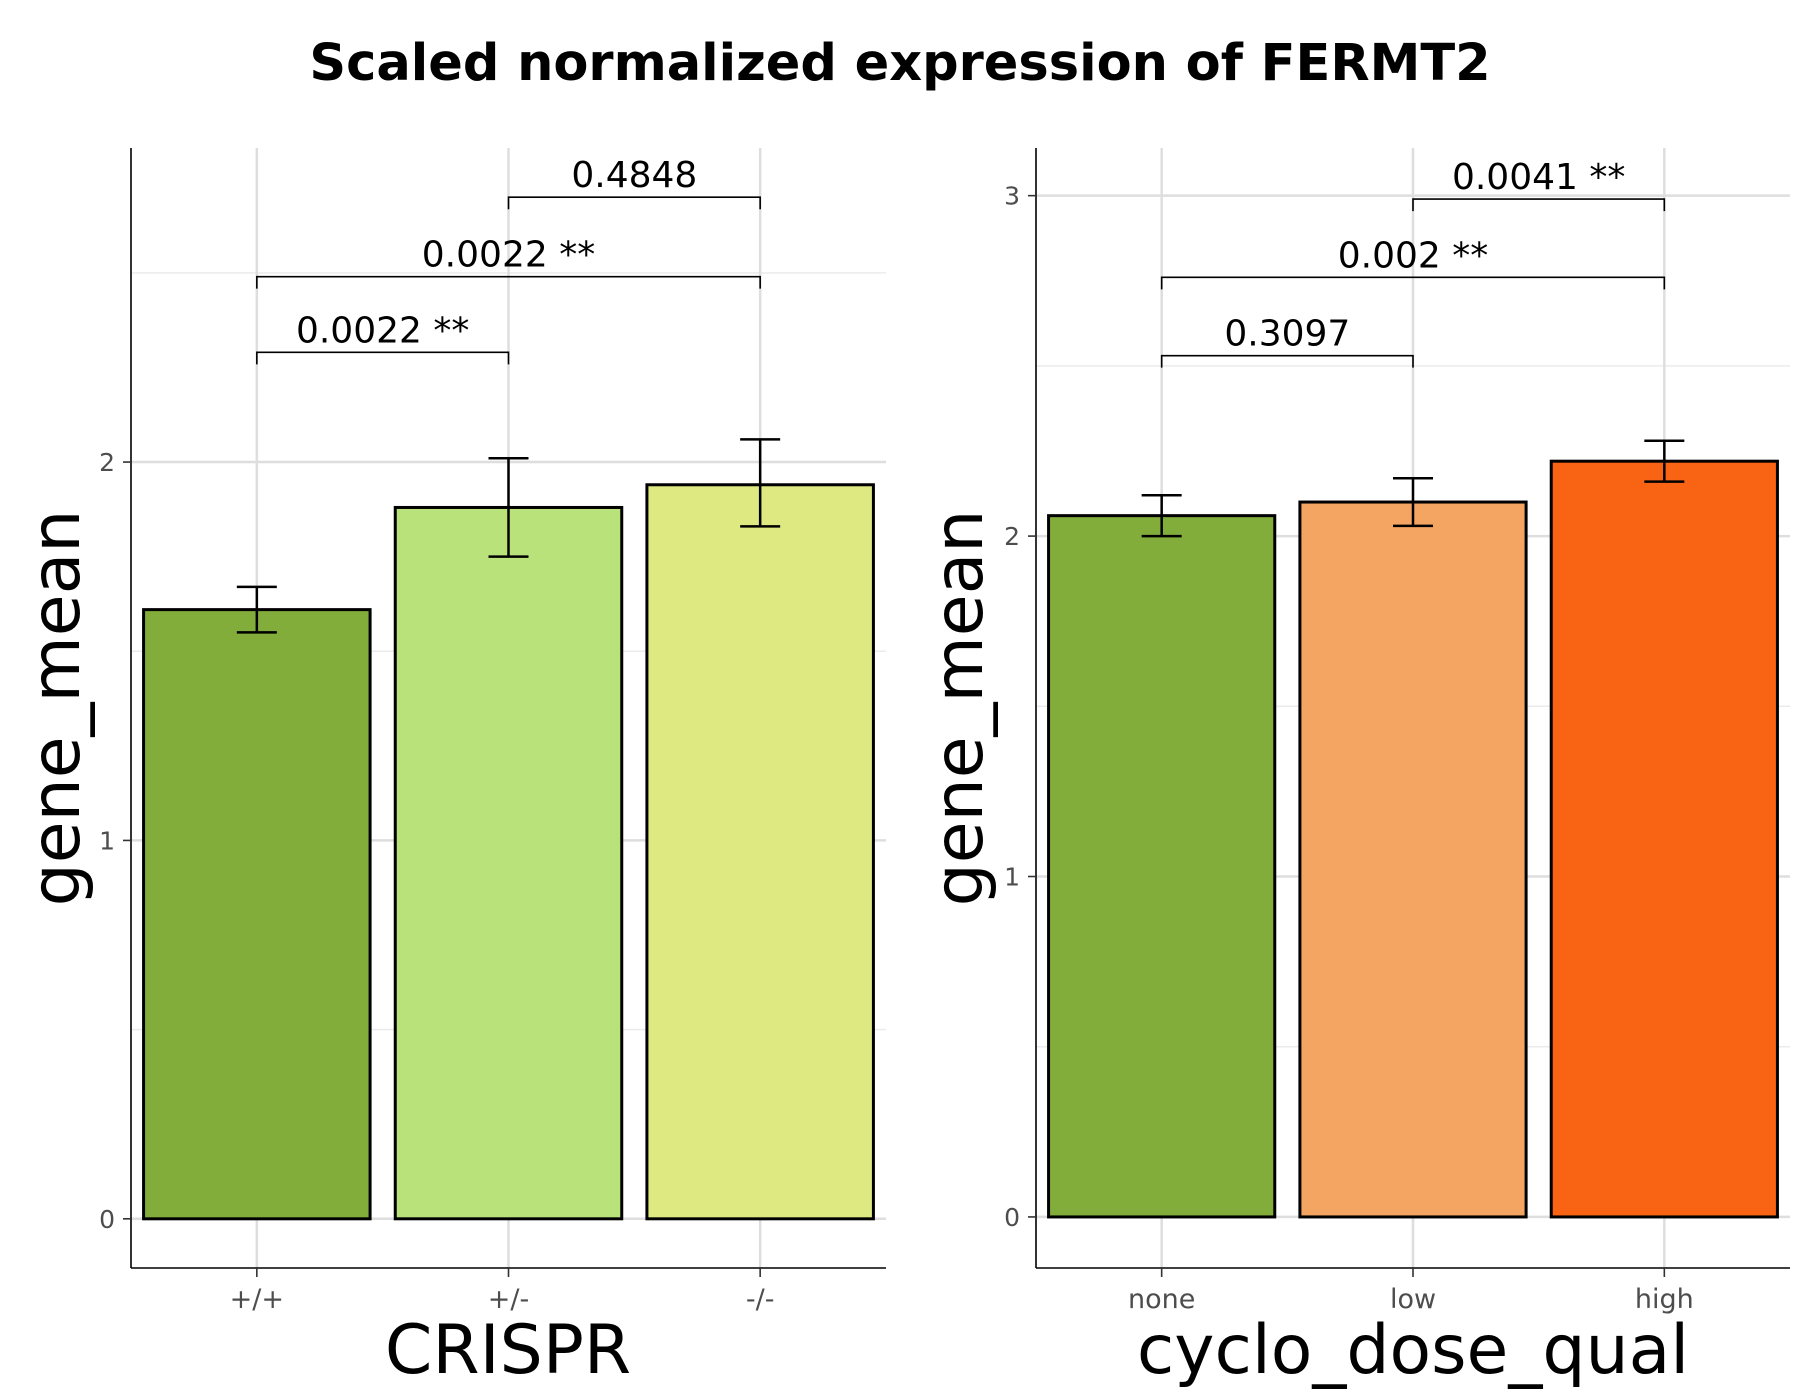 The height and width of the screenshot is (1400, 1800). What do you see at coordinates (1012, 536) in the screenshot?
I see `panel2-y-tick-label: 2` at bounding box center [1012, 536].